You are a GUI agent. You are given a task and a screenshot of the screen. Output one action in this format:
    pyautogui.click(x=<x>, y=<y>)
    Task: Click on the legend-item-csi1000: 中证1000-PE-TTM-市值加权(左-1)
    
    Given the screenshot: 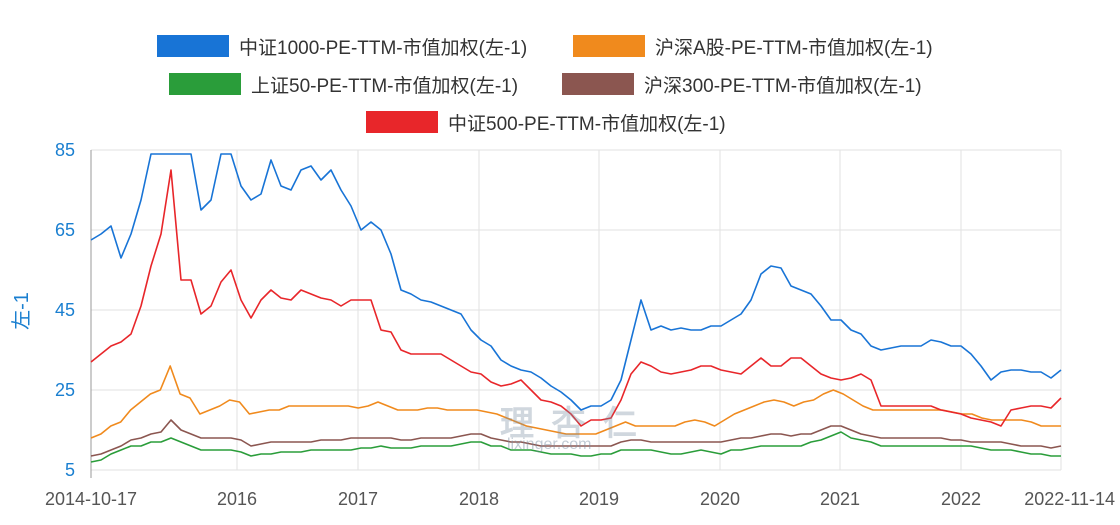 What is the action you would take?
    pyautogui.click(x=342, y=46)
    